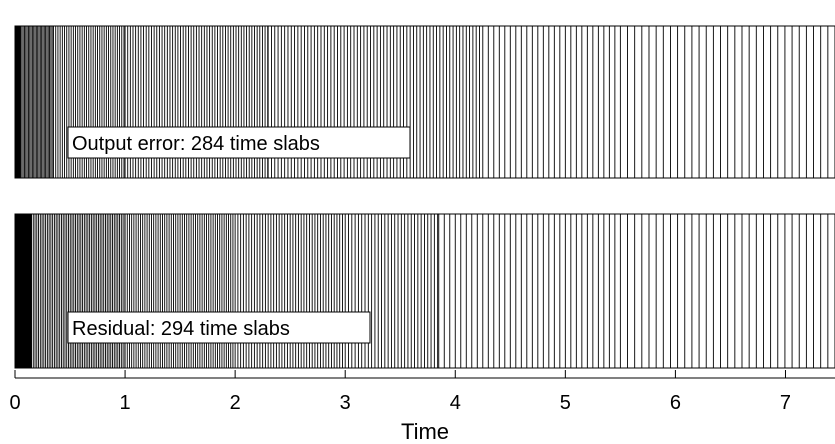 This screenshot has width=835, height=444. What do you see at coordinates (14, 403) in the screenshot?
I see `x-tick-label: 0` at bounding box center [14, 403].